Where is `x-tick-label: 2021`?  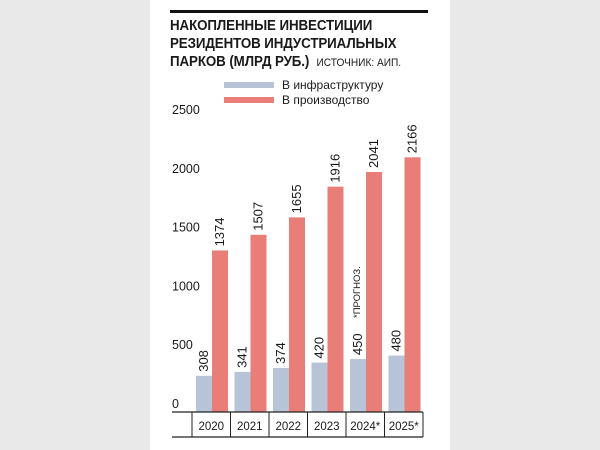 x-tick-label: 2021 is located at coordinates (250, 427).